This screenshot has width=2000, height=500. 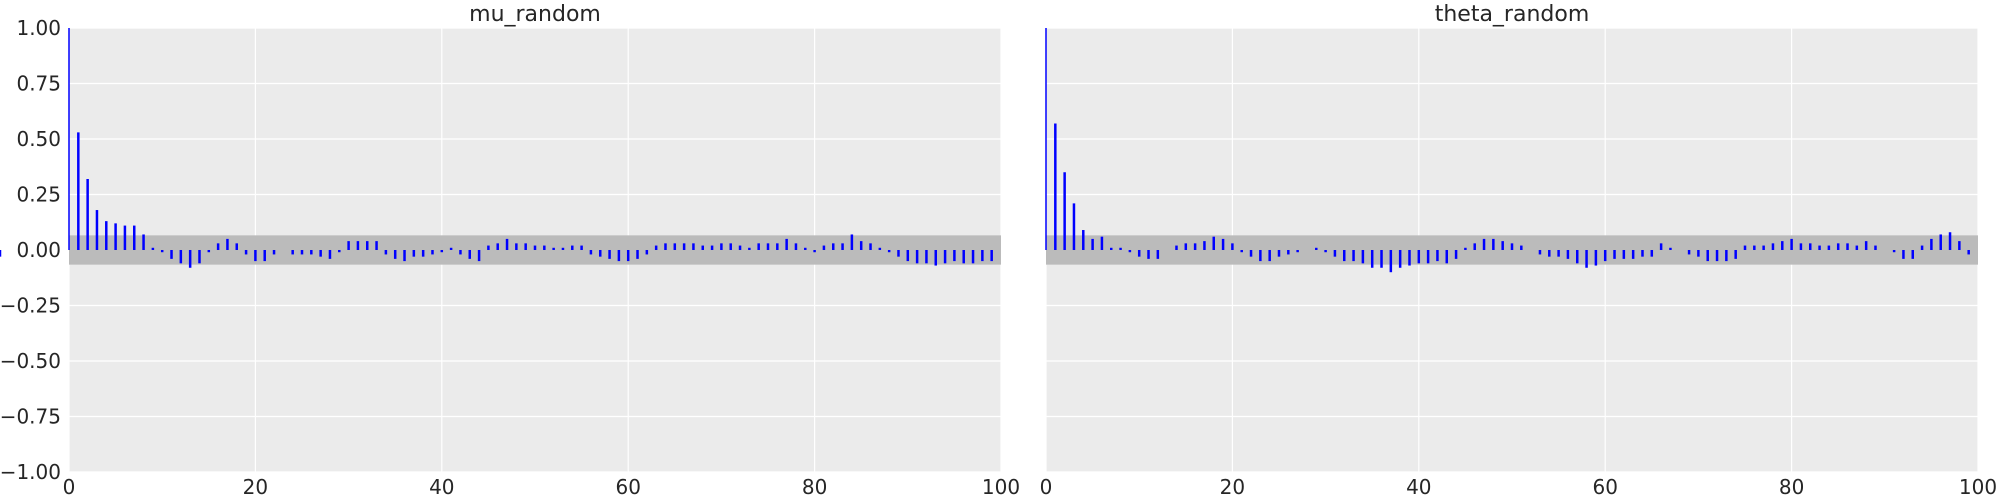 I want to click on panel-title: mu_random, so click(x=535, y=14).